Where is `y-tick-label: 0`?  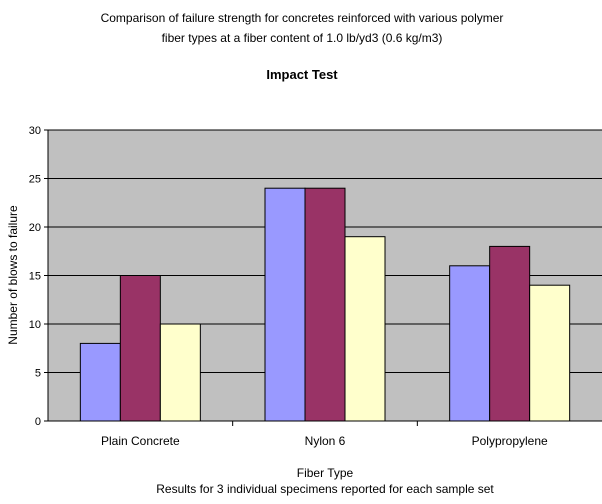
y-tick-label: 0 is located at coordinates (38, 422).